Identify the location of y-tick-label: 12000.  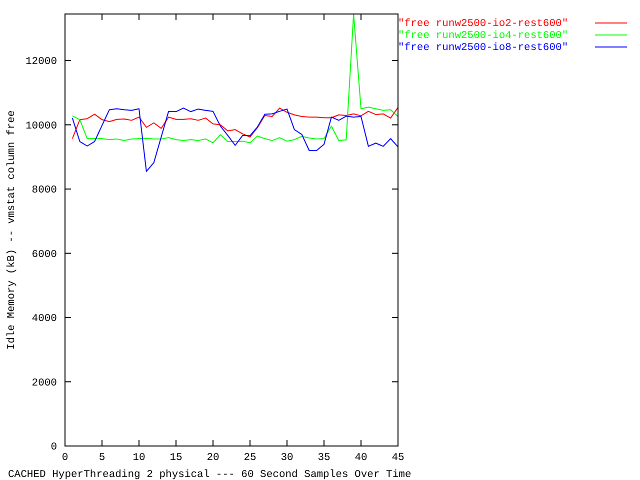
(41, 62).